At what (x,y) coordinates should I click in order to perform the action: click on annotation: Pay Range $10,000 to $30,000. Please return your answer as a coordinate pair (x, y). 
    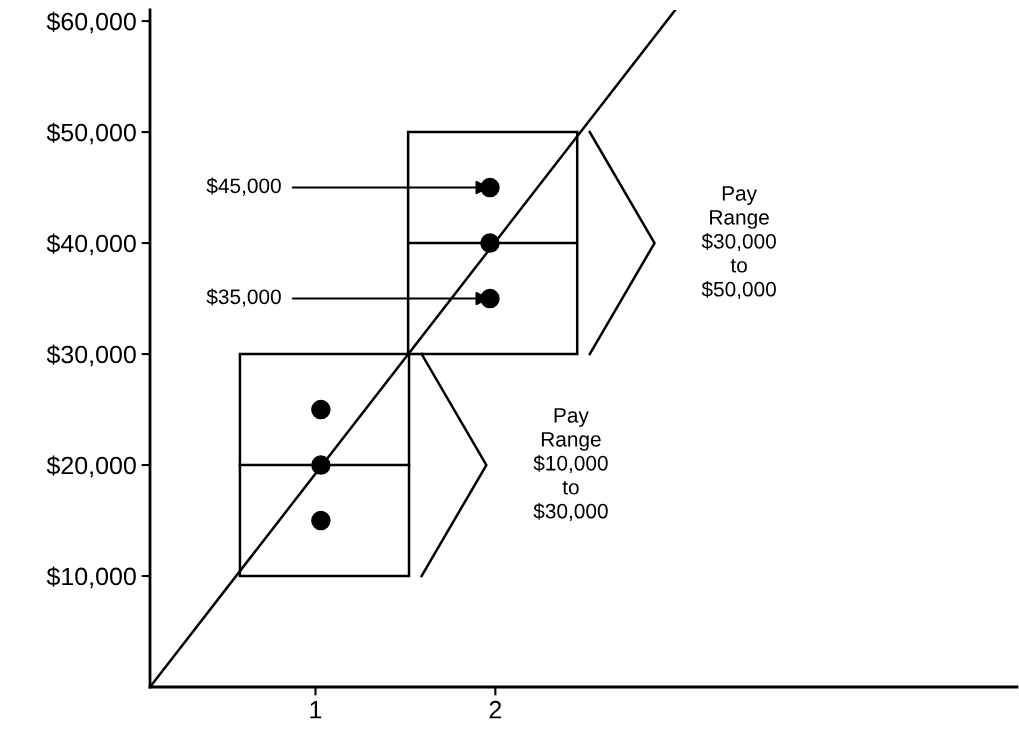
    Looking at the image, I should click on (570, 464).